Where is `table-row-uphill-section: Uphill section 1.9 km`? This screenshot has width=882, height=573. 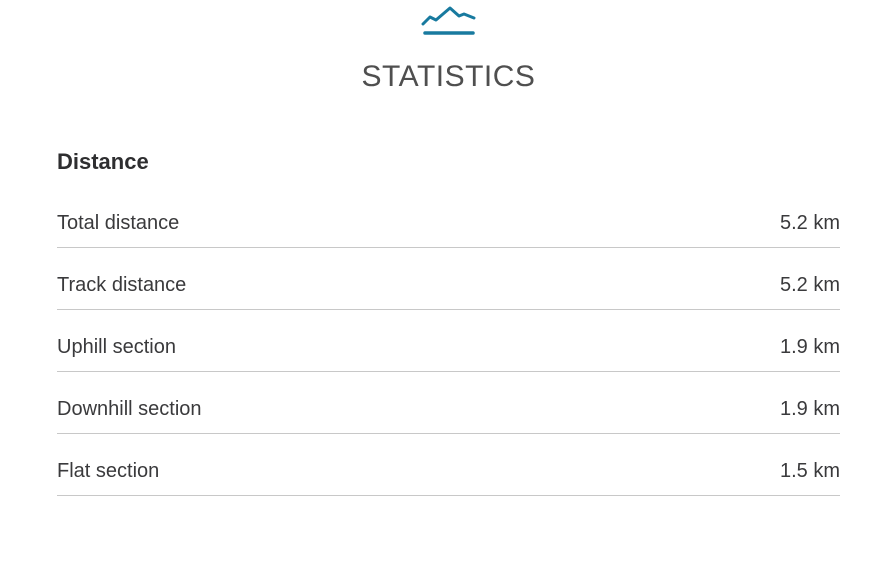 table-row-uphill-section: Uphill section 1.9 km is located at coordinates (448, 341).